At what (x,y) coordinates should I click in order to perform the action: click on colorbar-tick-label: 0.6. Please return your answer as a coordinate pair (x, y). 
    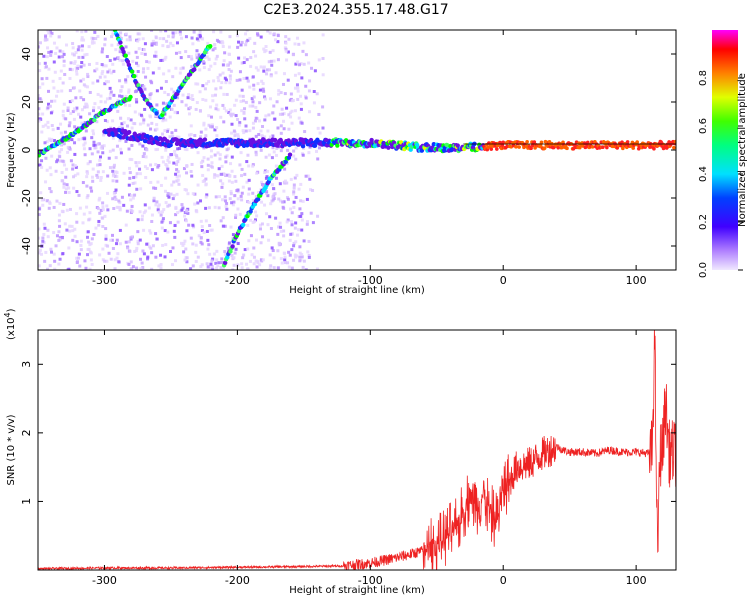
    Looking at the image, I should click on (703, 126).